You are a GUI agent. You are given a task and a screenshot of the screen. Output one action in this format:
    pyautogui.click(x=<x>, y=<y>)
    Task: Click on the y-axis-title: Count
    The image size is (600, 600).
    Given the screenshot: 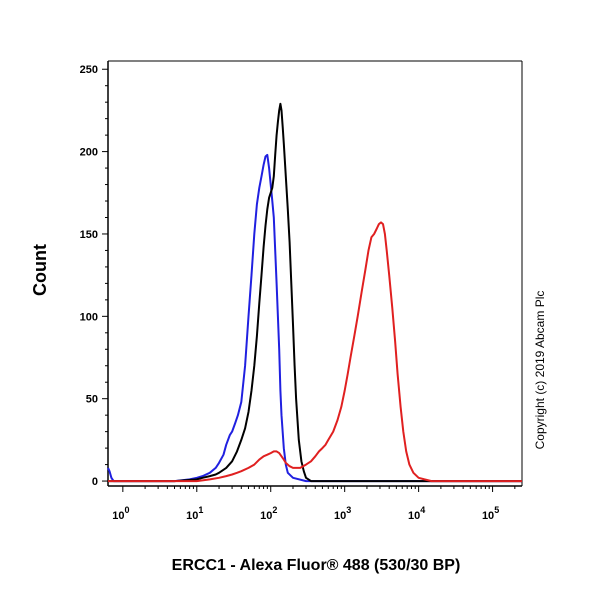 What is the action you would take?
    pyautogui.click(x=40, y=270)
    